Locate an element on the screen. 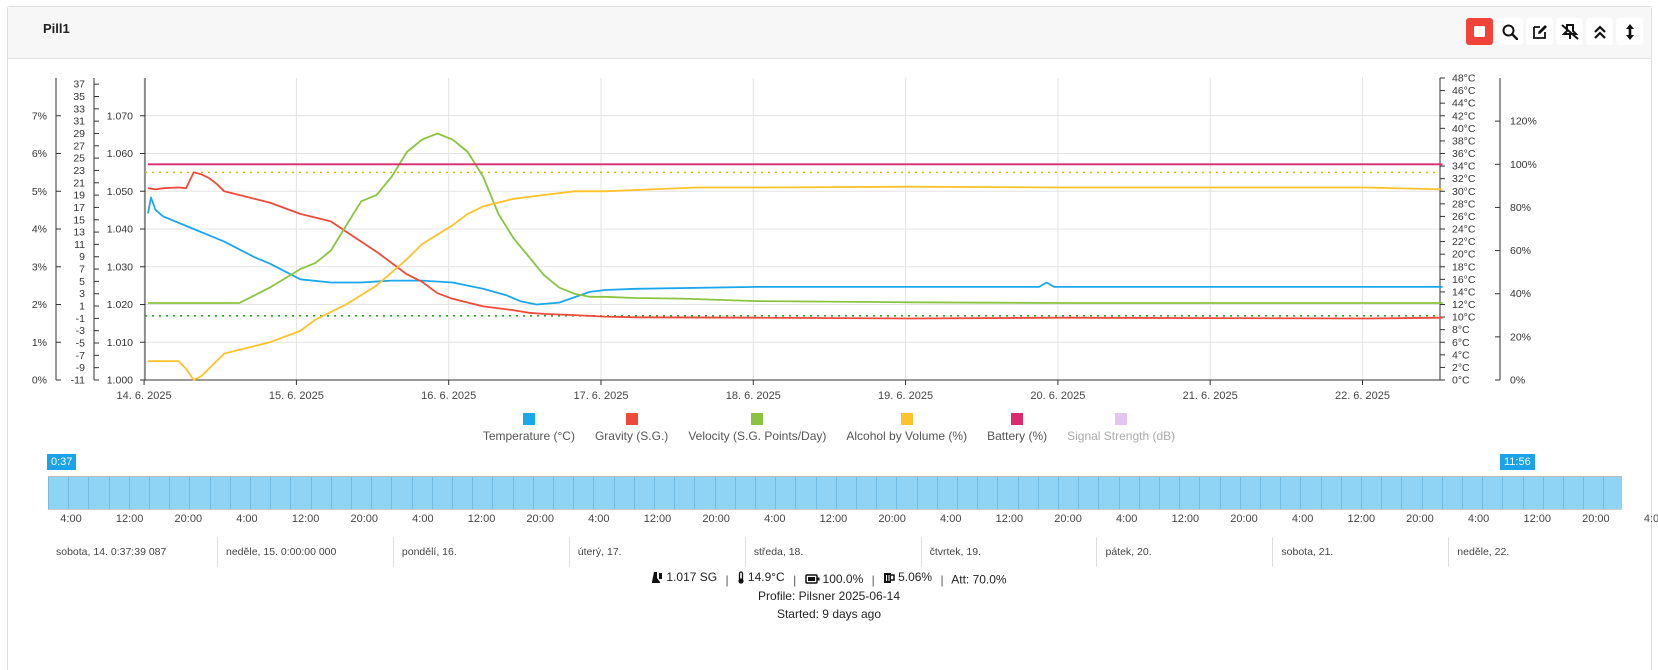 The width and height of the screenshot is (1658, 670). navigator-date-cell: středa, 18. is located at coordinates (834, 552).